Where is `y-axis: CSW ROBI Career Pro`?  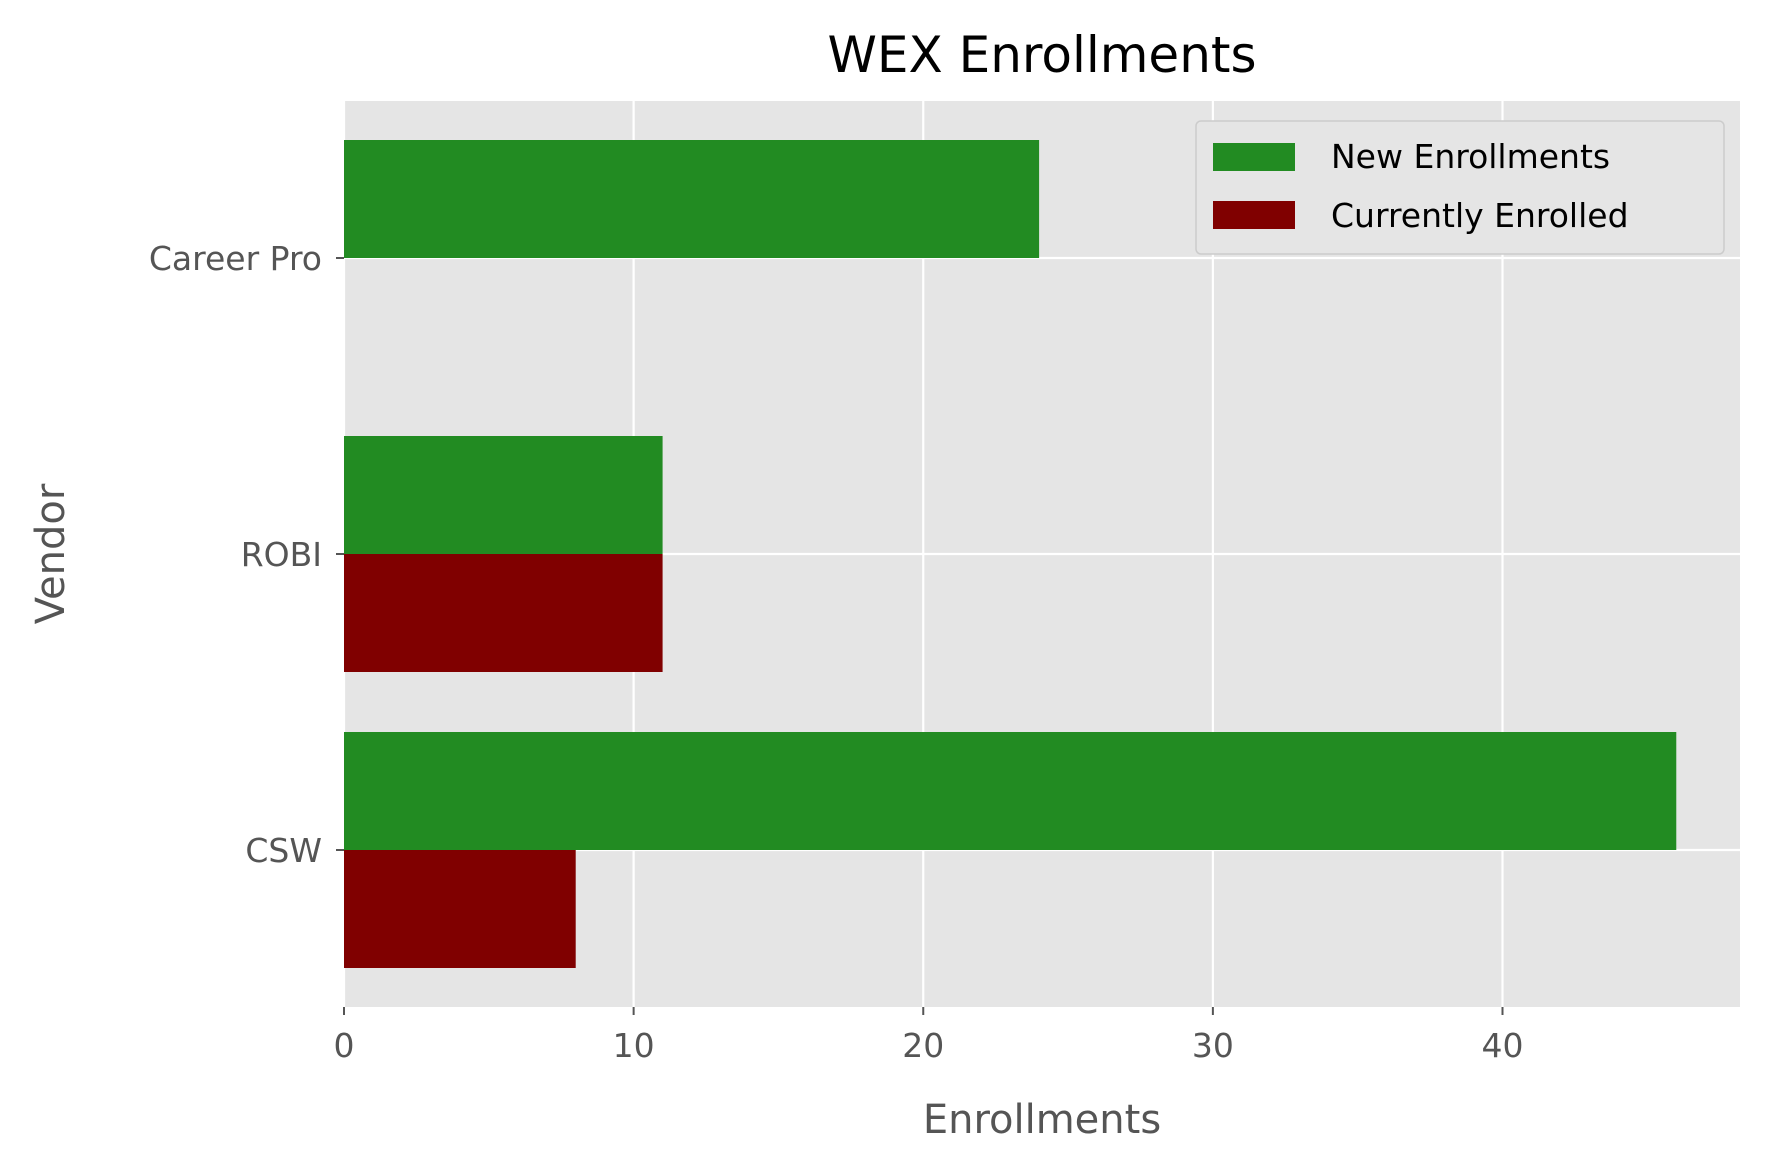 y-axis: CSW ROBI Career Pro is located at coordinates (246, 554).